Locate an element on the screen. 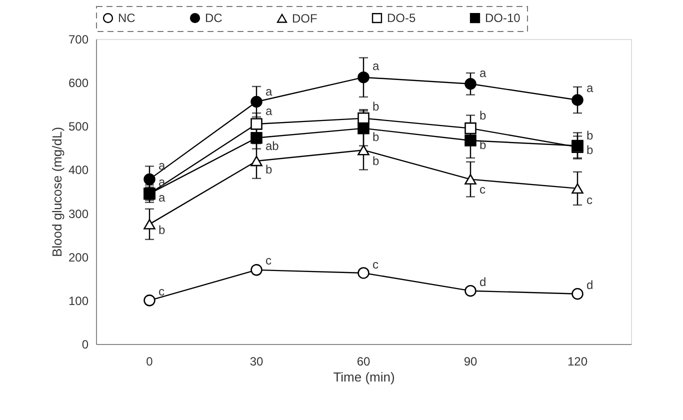 The image size is (683, 420). legend-label: DOF is located at coordinates (305, 18).